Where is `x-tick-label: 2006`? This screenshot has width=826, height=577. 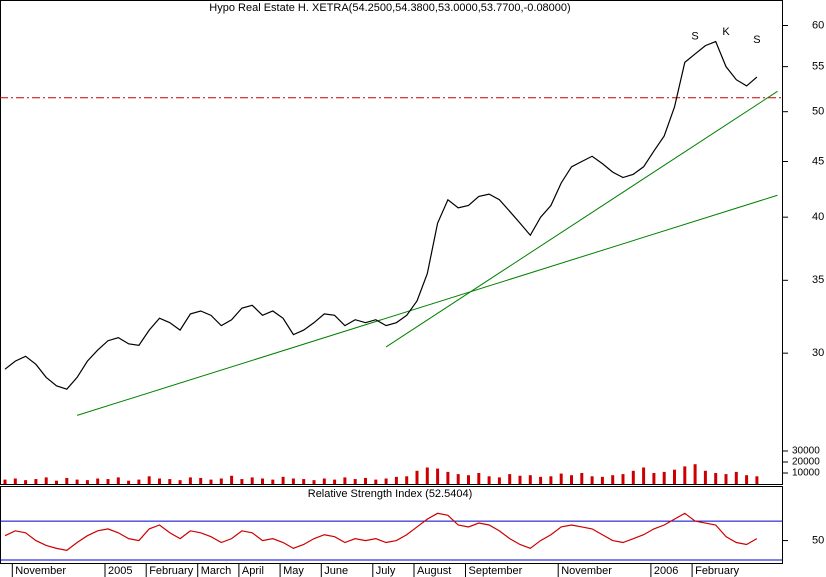
x-tick-label: 2006 is located at coordinates (666, 571).